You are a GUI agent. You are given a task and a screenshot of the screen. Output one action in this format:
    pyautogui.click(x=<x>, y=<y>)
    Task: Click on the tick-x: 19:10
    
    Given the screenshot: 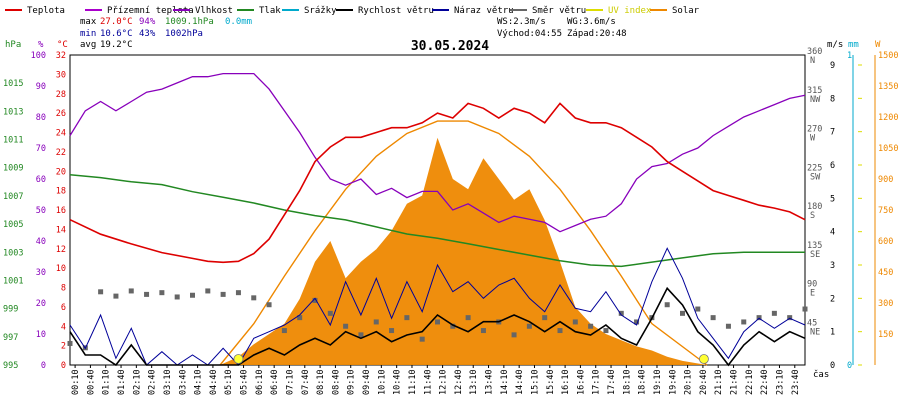 What is the action you would take?
    pyautogui.click(x=658, y=382)
    